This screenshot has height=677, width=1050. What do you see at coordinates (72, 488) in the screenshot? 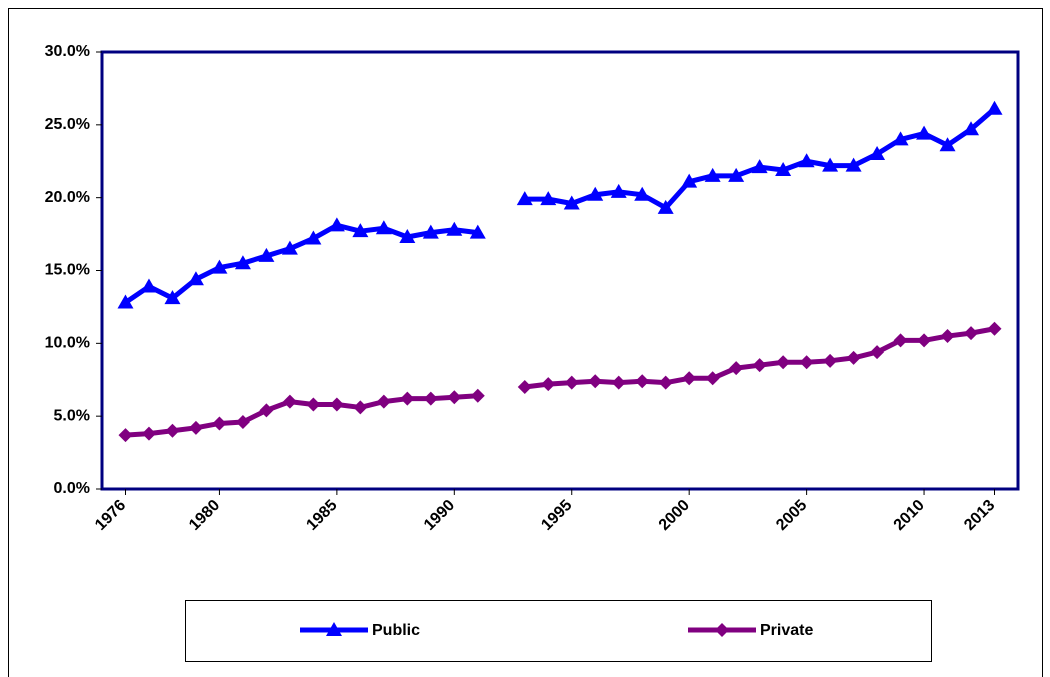
I see `y-tick-label: 0.0%` at bounding box center [72, 488].